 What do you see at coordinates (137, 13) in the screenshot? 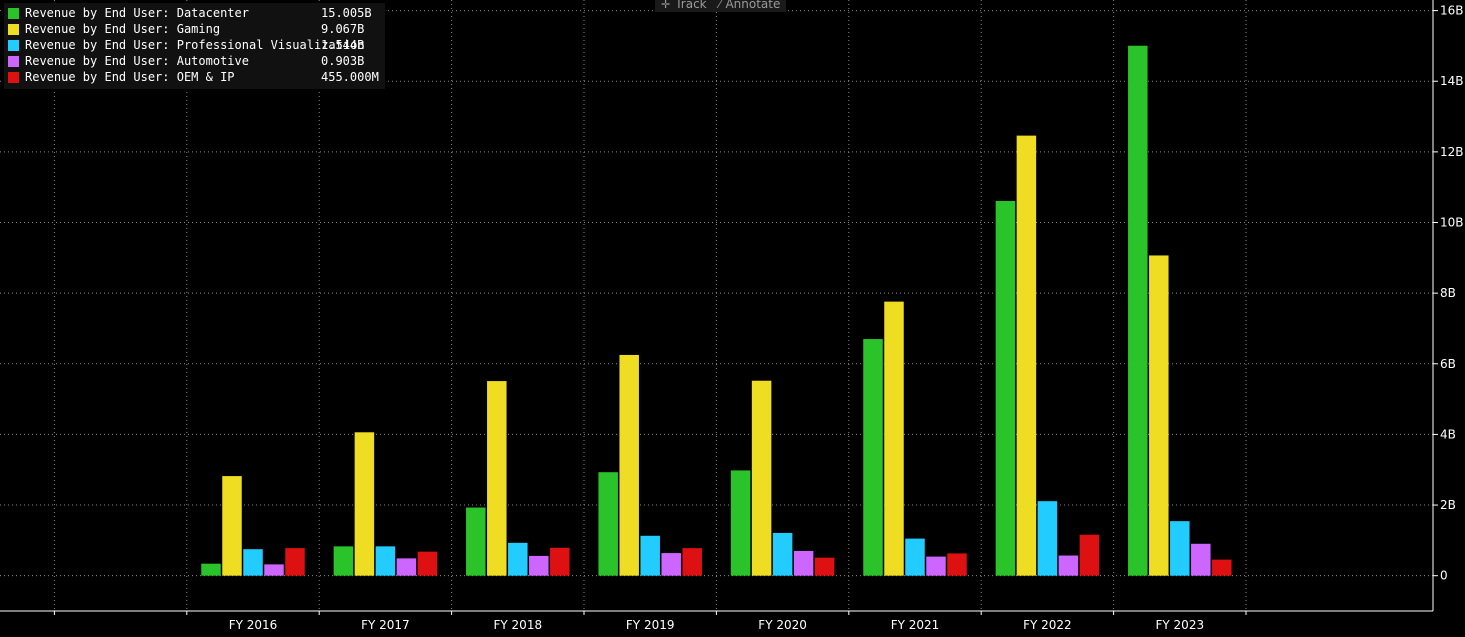
I see `legend-label: Revenue by End User: Datacenter` at bounding box center [137, 13].